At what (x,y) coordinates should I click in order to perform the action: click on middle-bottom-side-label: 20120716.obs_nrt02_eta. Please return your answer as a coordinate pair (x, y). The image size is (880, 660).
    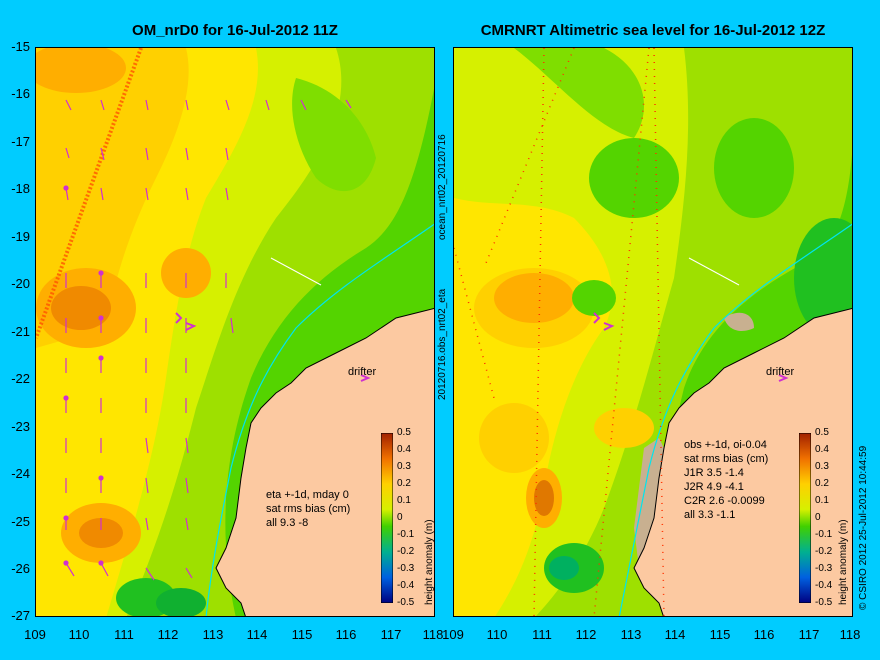
    Looking at the image, I should click on (442, 344).